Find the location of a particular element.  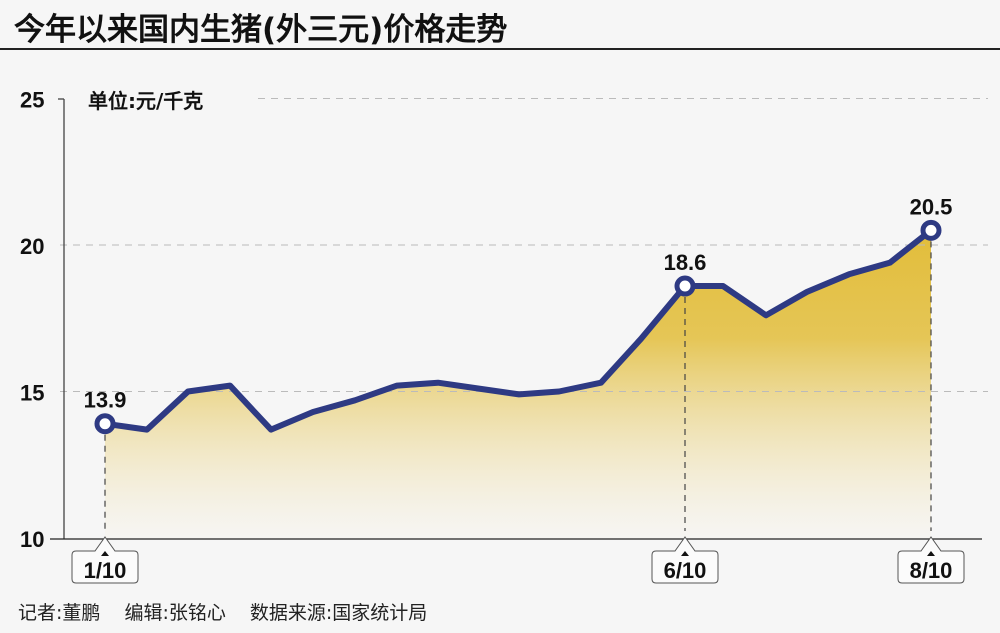

reporter-credit: 记者:董鹏 is located at coordinates (59, 613).